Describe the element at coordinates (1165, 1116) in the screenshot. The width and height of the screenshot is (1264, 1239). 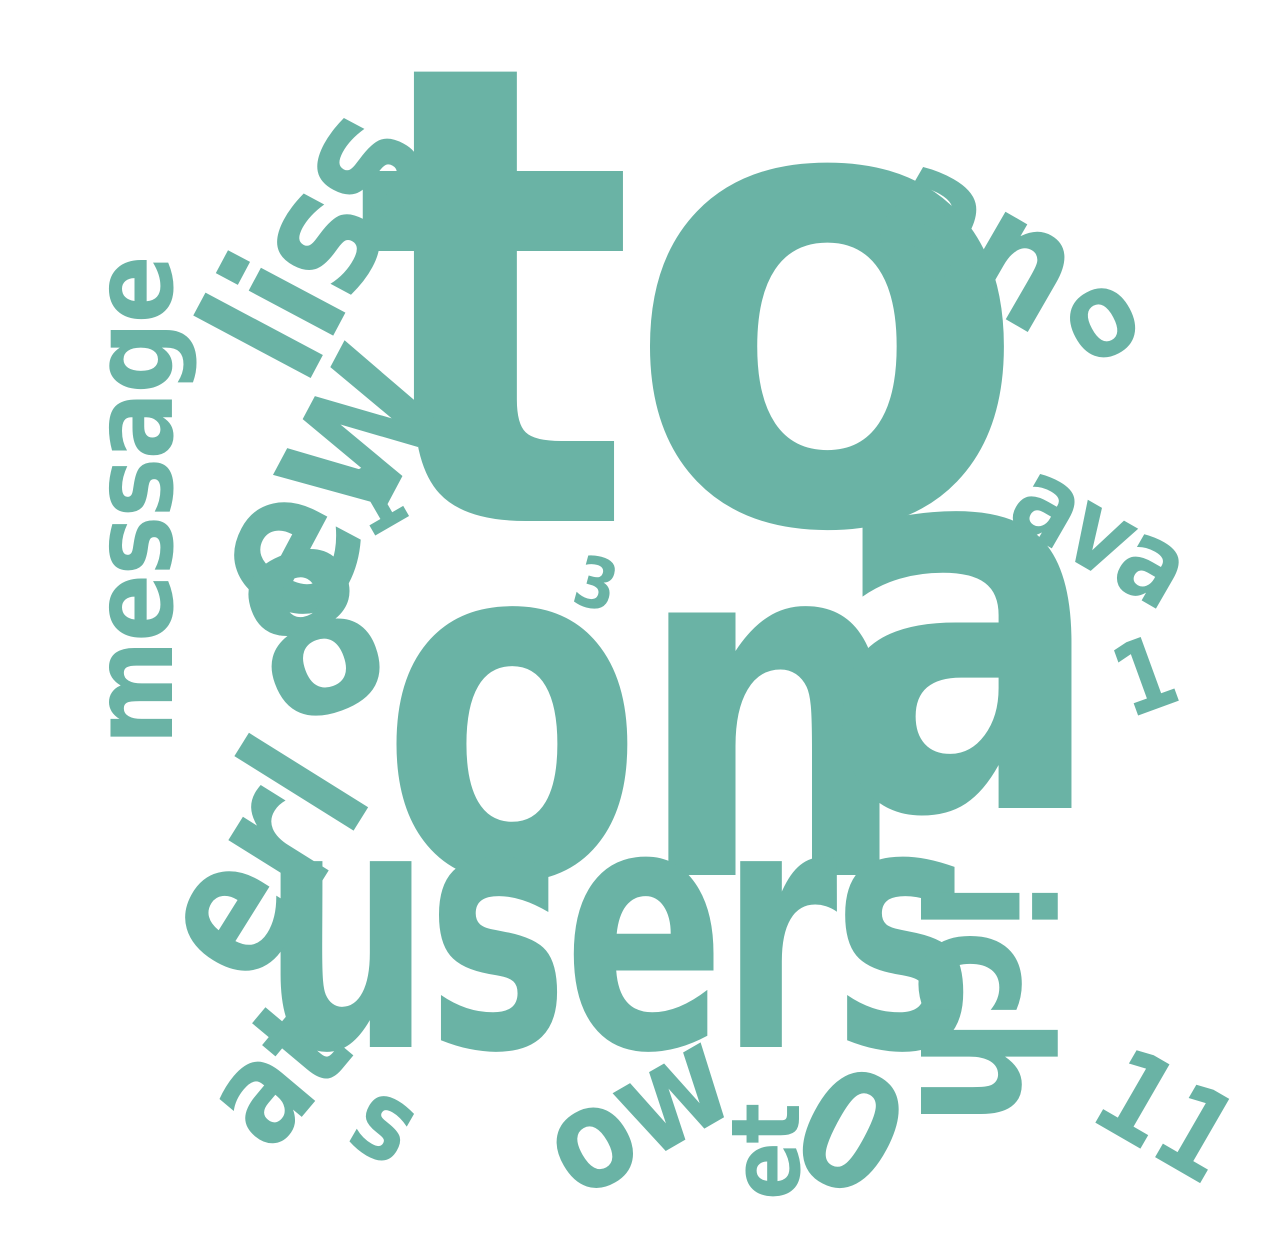
I see `word-11: 11` at that location.